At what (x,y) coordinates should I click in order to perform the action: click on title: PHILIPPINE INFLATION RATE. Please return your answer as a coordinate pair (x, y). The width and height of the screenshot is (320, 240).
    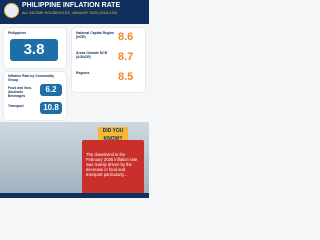
    Looking at the image, I should click on (71, 5).